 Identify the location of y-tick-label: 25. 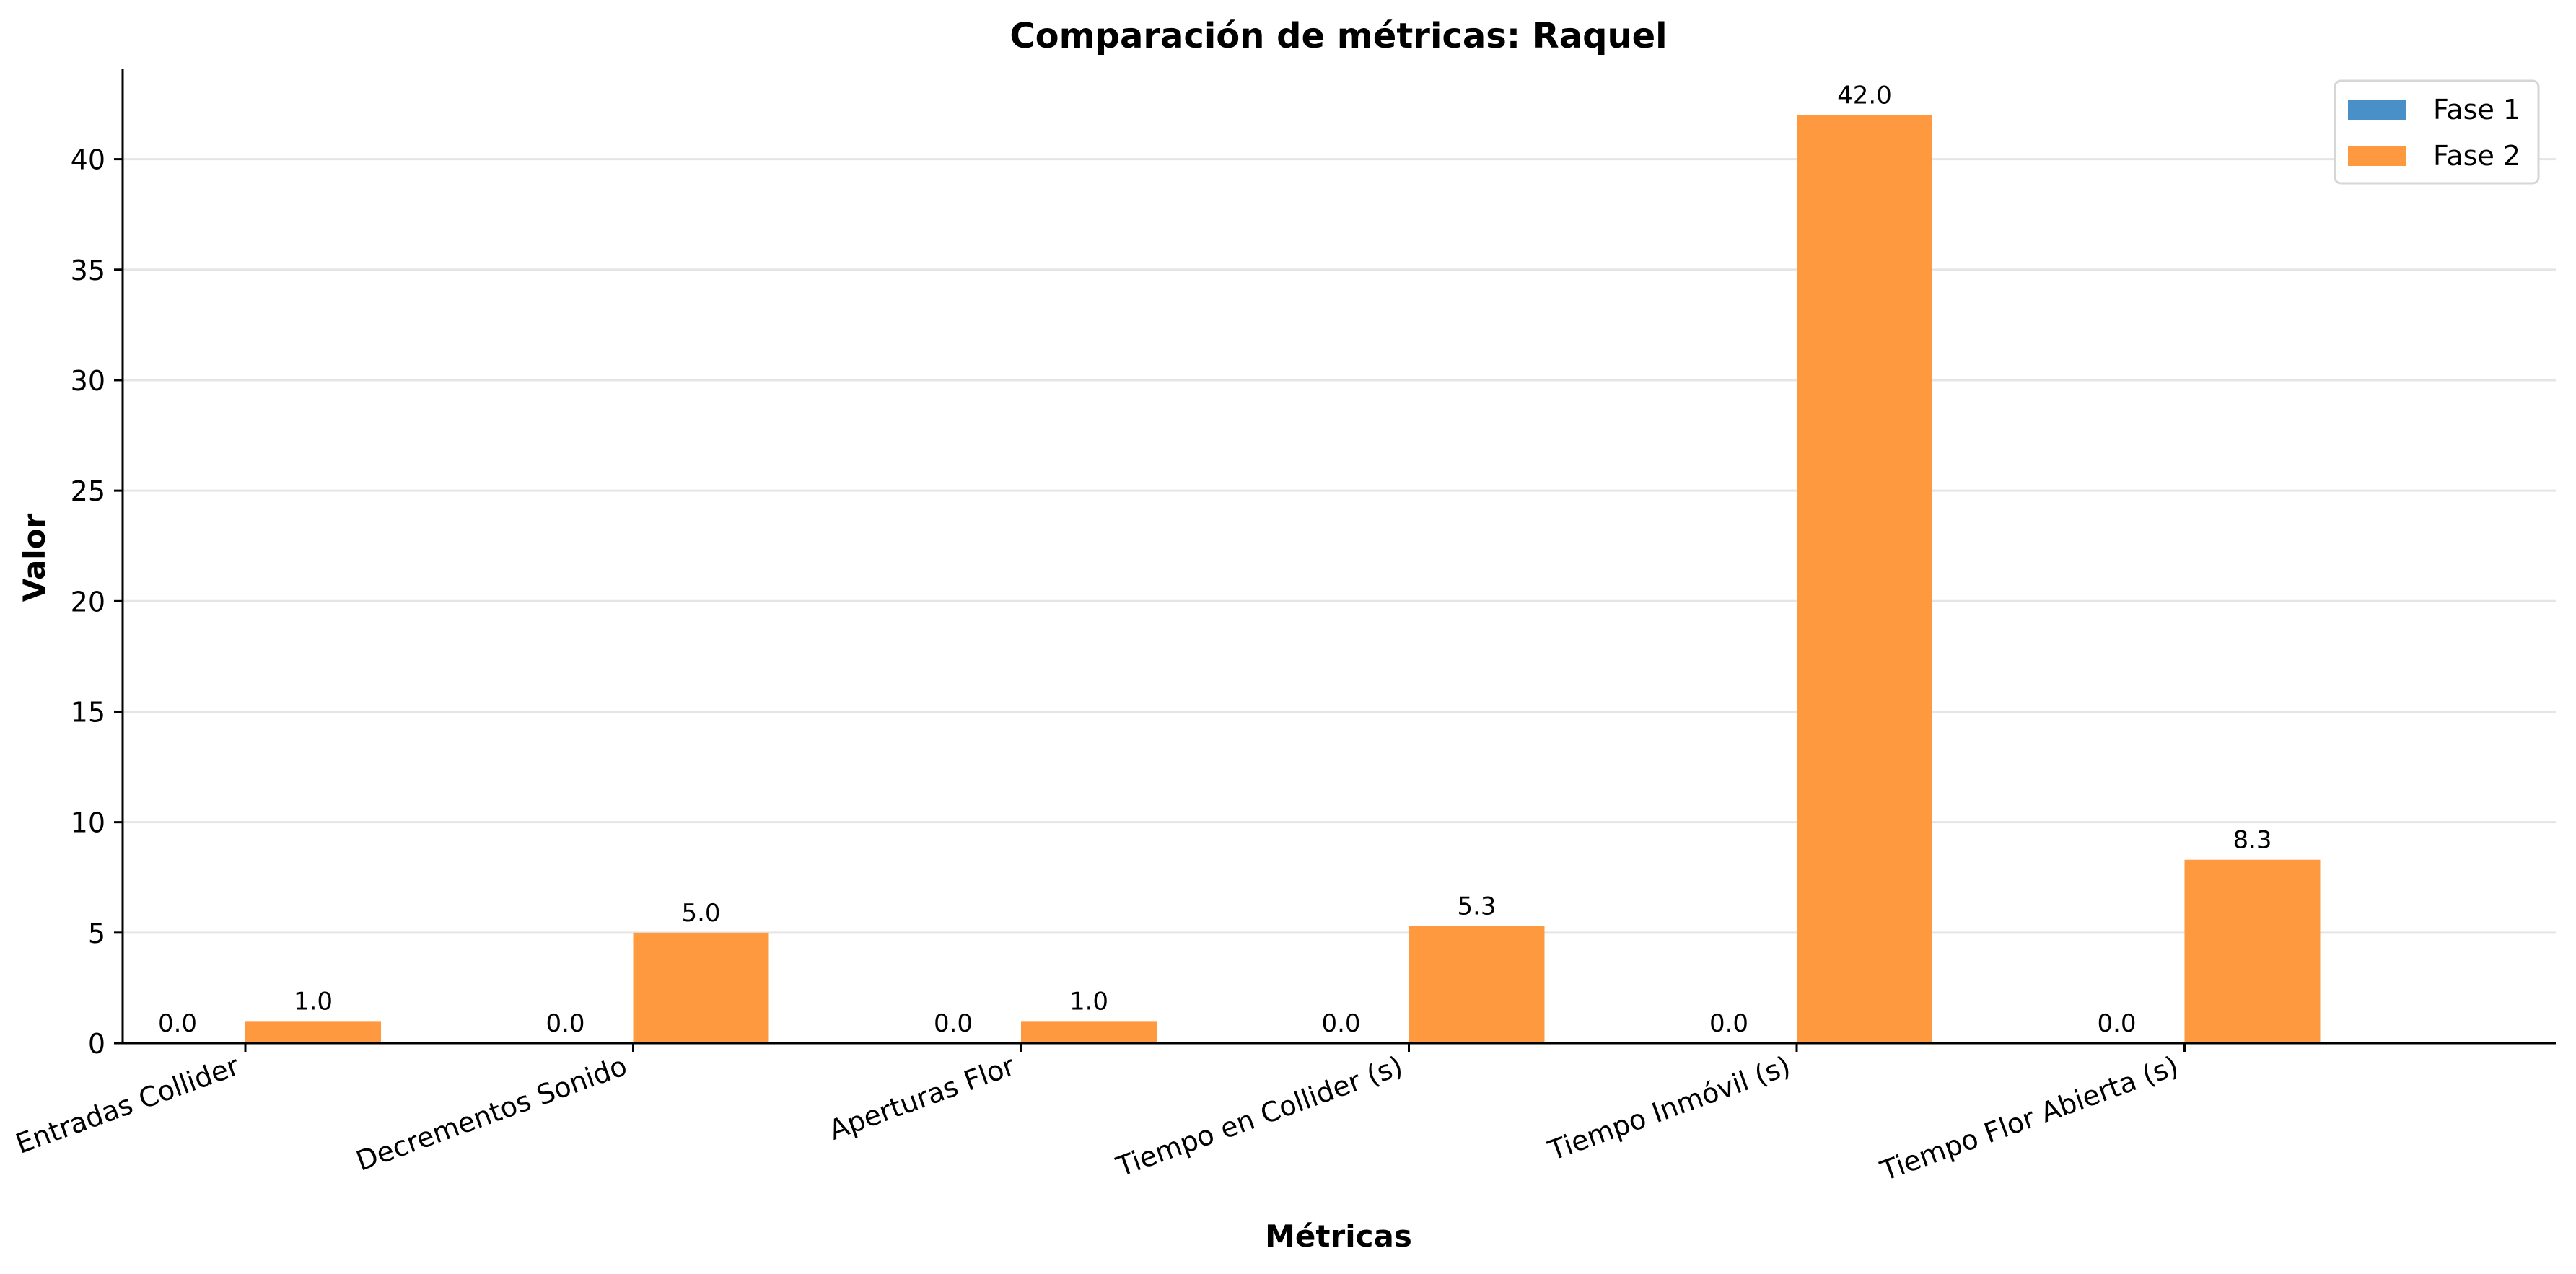
(88, 491).